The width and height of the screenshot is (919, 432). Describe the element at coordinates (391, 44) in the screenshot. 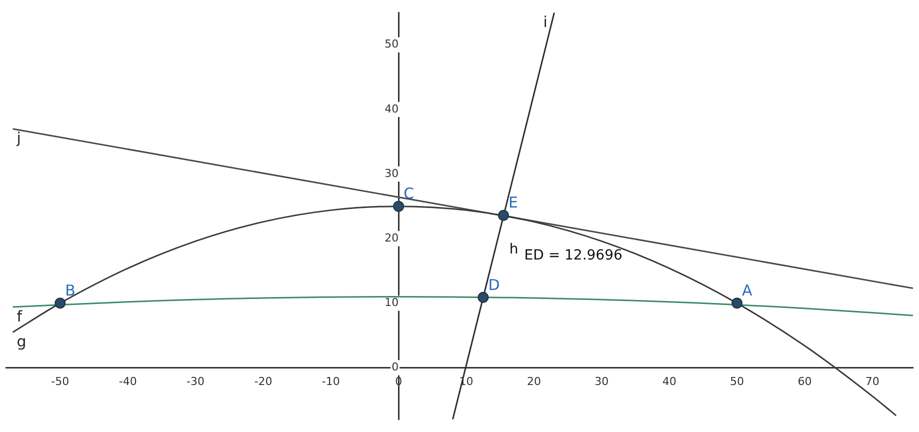

I see `y-tick-label: 50` at that location.